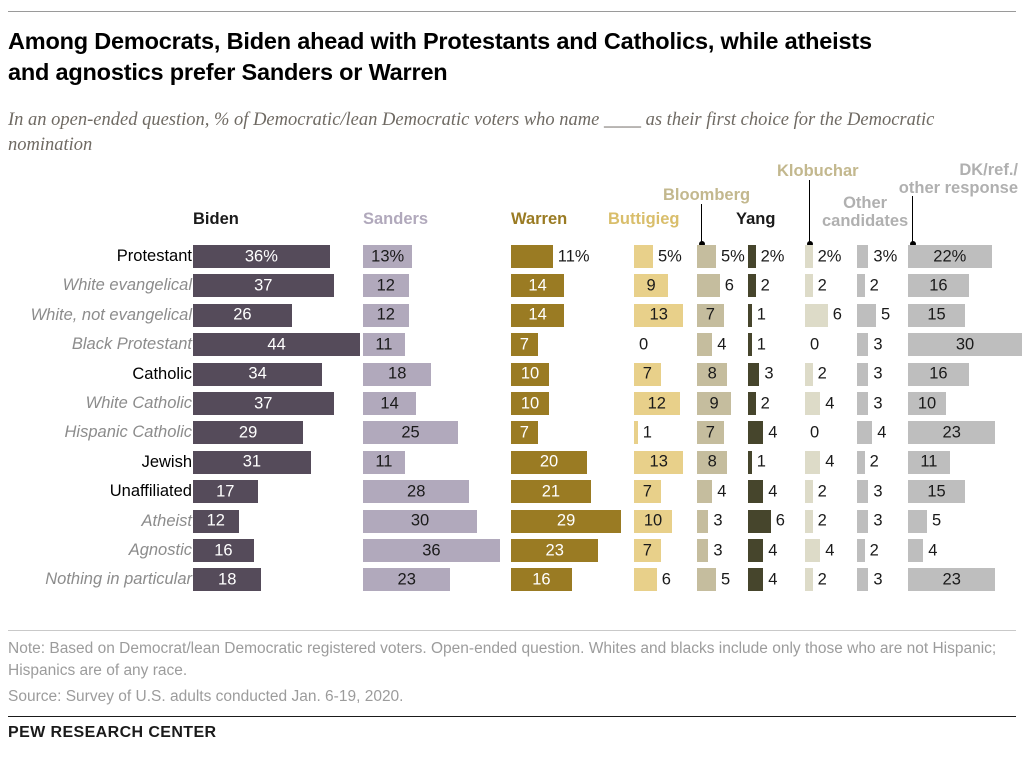  Describe the element at coordinates (766, 256) in the screenshot. I see `bar-yang: 2%` at that location.